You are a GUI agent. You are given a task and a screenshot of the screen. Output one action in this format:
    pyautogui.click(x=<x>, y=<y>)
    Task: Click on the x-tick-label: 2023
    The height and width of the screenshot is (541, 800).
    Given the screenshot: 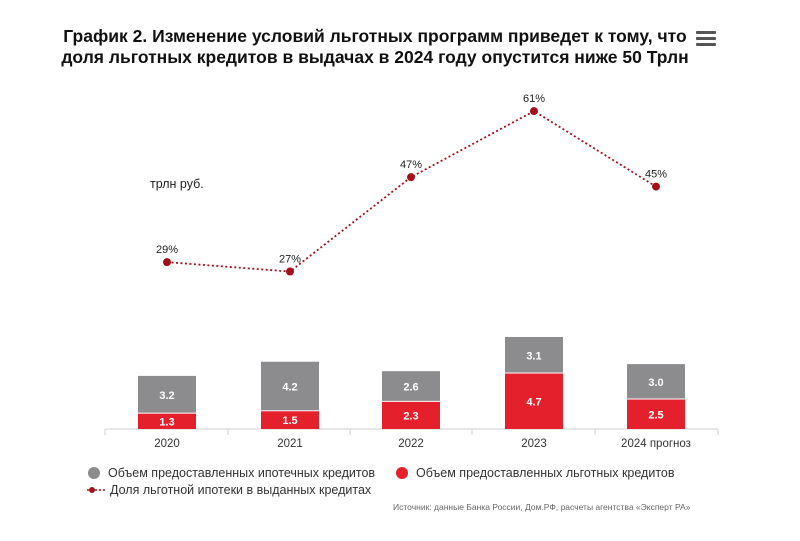 What is the action you would take?
    pyautogui.click(x=534, y=444)
    